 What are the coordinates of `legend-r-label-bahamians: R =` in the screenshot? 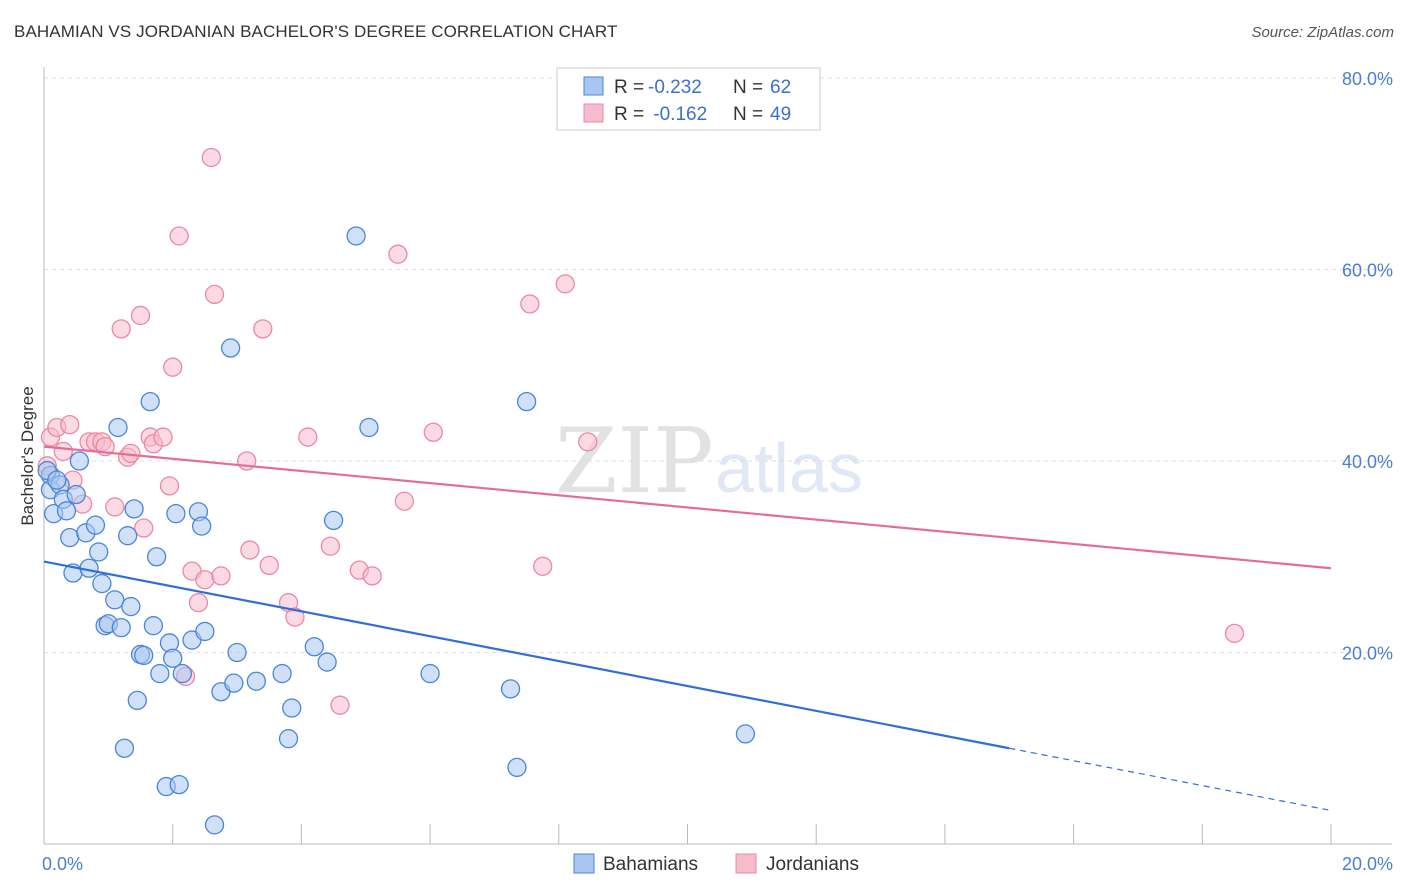 It's located at (631, 87).